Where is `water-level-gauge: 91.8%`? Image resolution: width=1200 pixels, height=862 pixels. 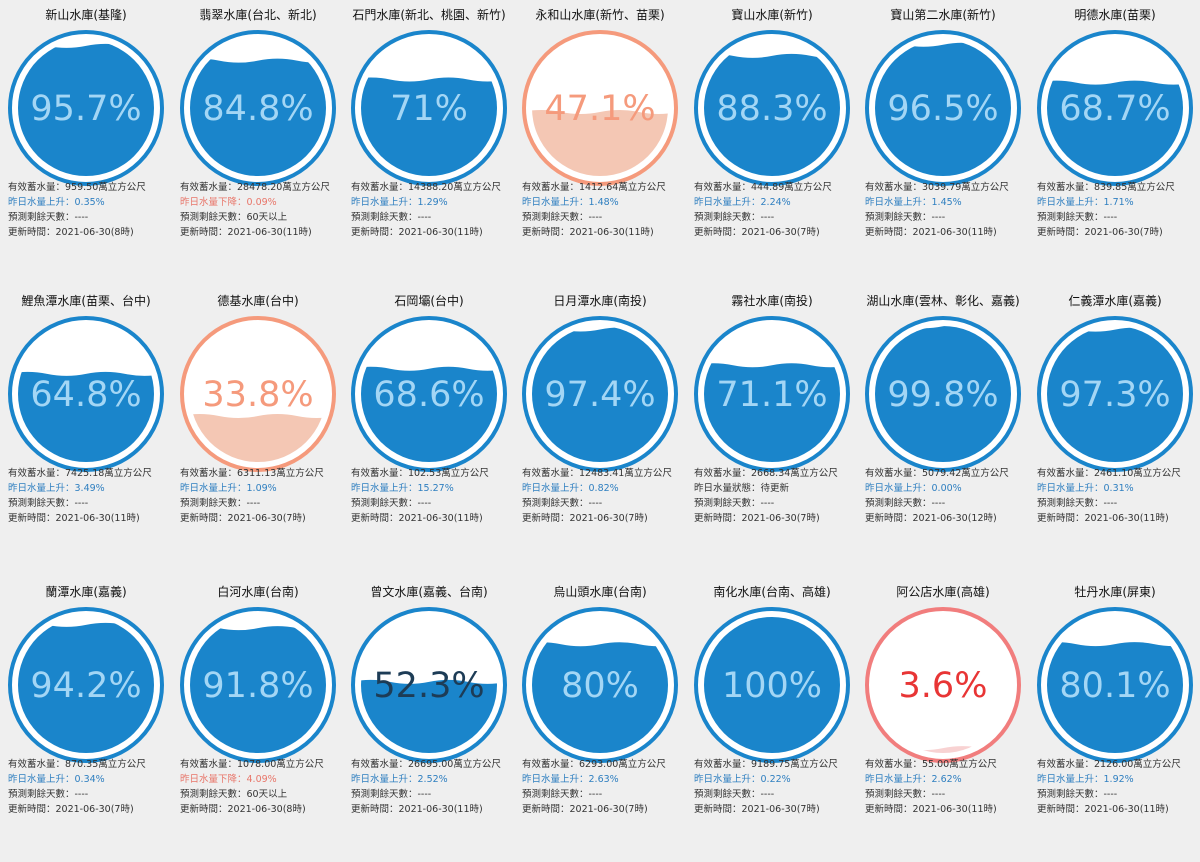 water-level-gauge: 91.8% is located at coordinates (258, 685).